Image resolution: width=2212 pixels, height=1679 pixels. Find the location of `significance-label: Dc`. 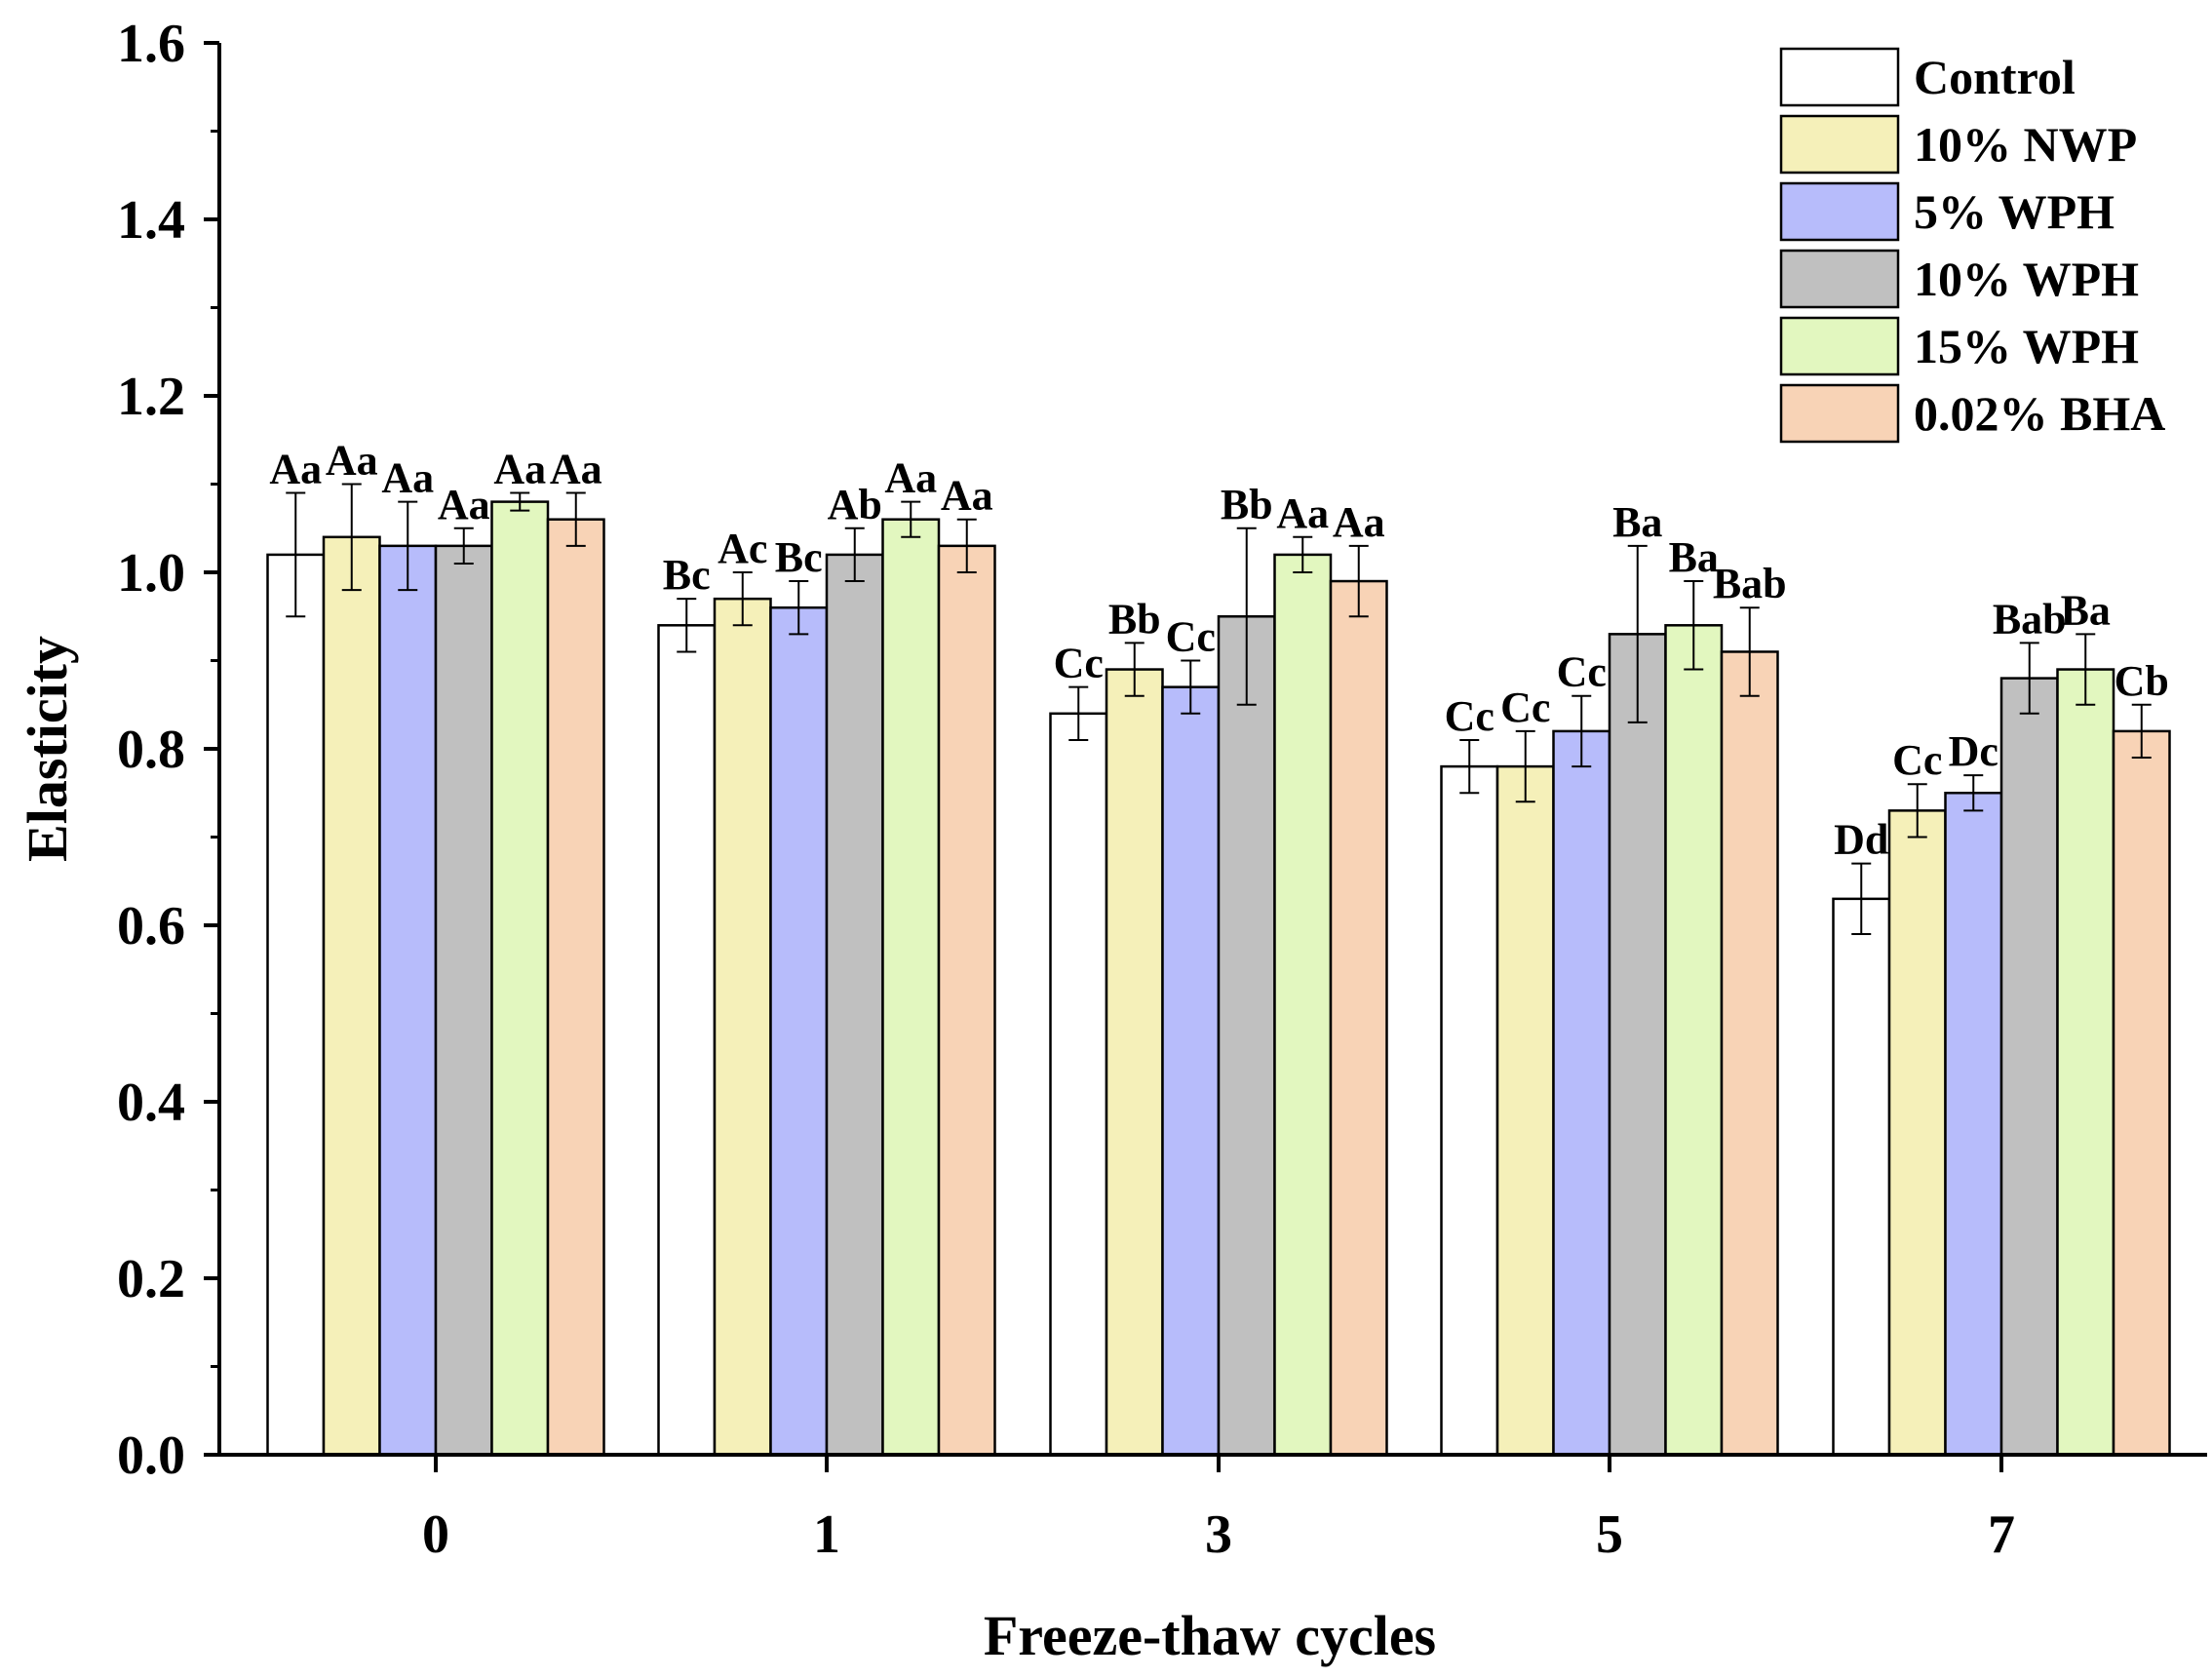

significance-label: Dc is located at coordinates (1974, 751).